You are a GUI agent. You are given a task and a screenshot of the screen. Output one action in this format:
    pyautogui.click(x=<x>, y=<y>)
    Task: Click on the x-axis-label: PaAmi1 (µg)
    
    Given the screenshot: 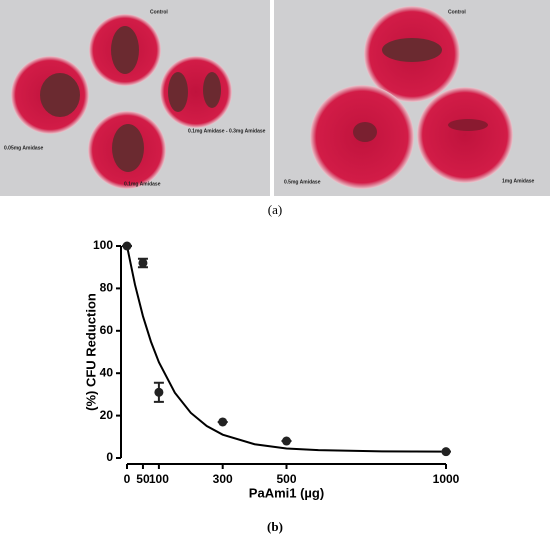 What is the action you would take?
    pyautogui.click(x=286, y=492)
    